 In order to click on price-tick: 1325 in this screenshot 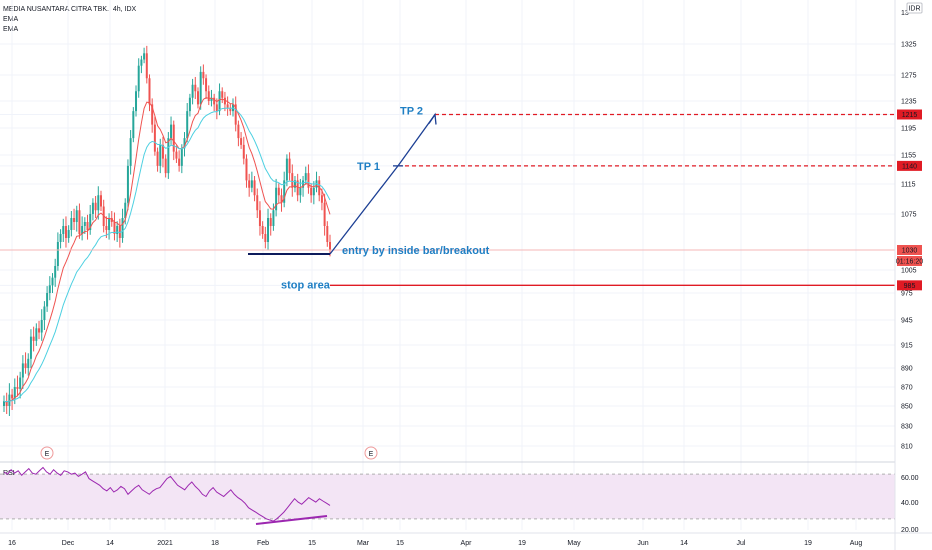, I will do `click(909, 45)`.